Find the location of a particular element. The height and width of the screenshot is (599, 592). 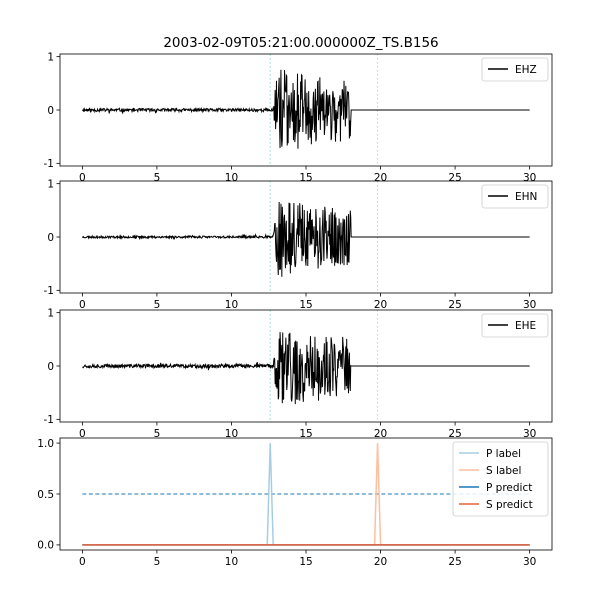

legend-label: P label is located at coordinates (503, 454).